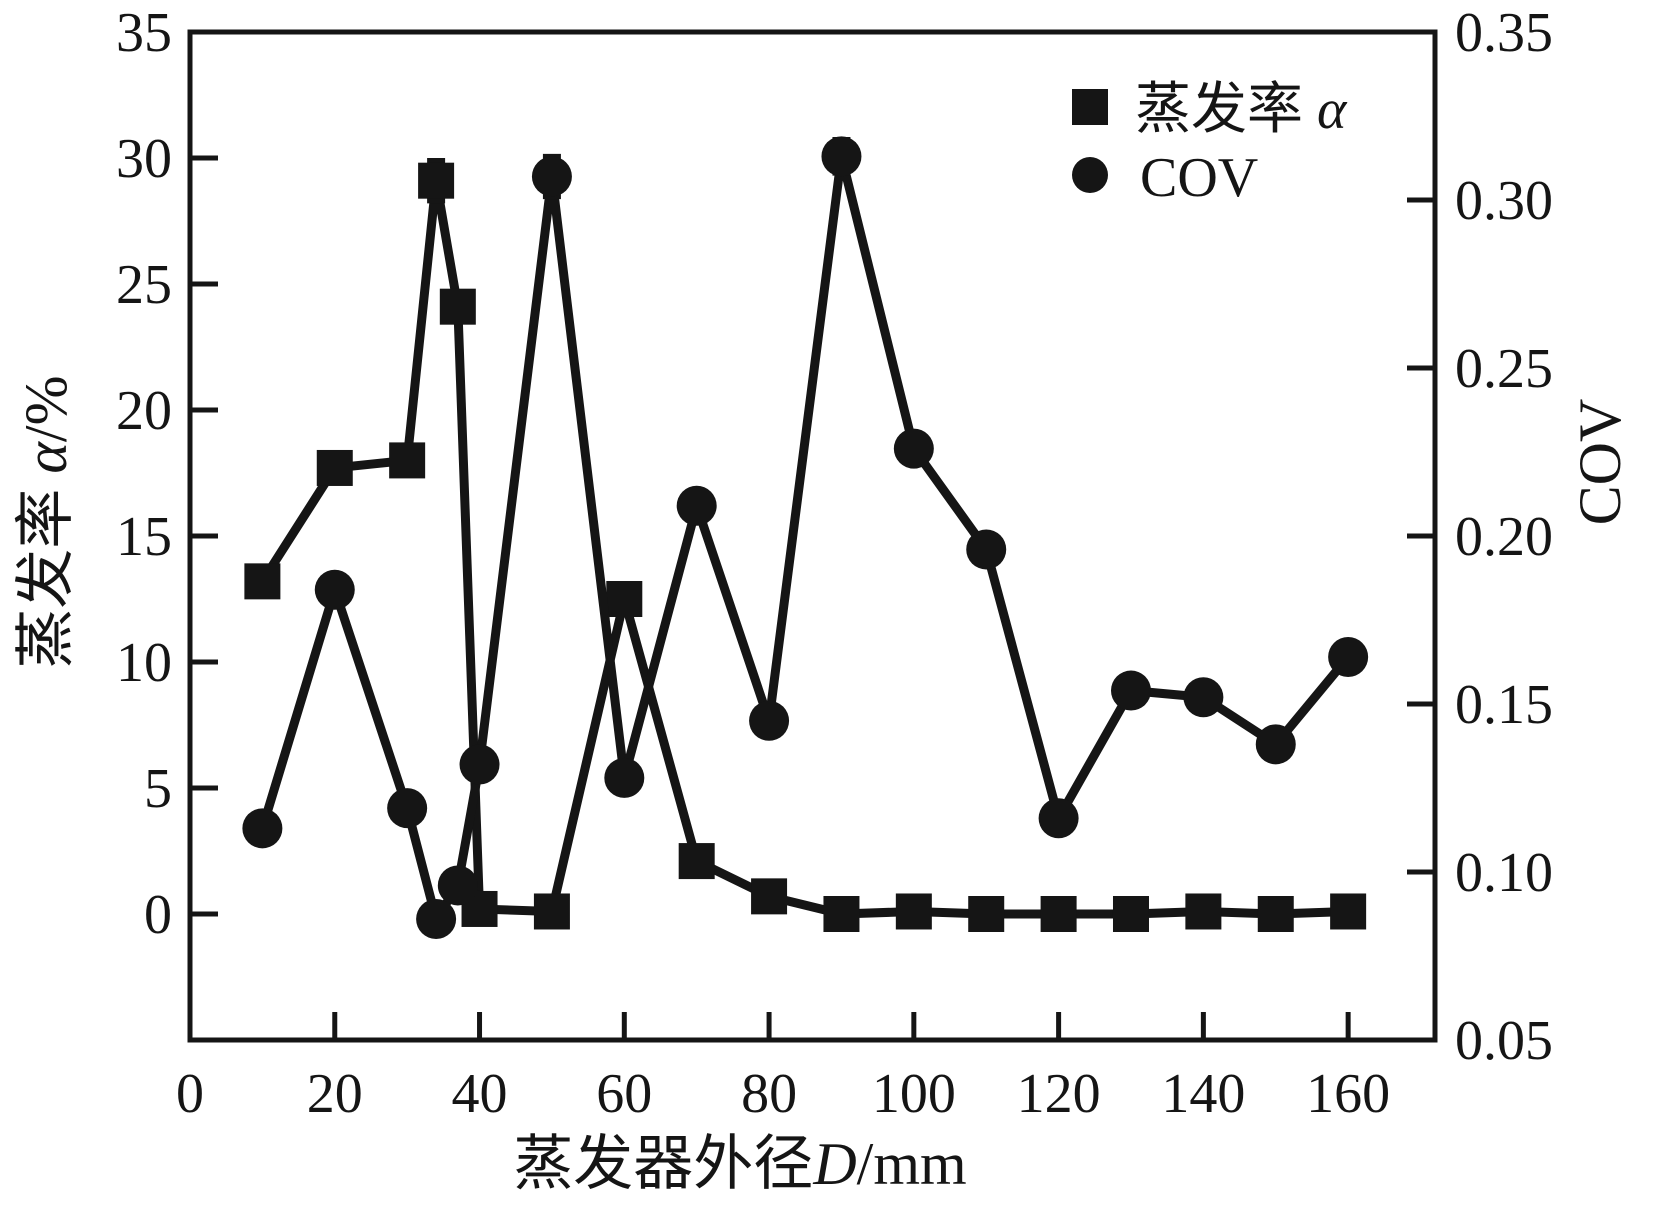 The width and height of the screenshot is (1663, 1222). I want to click on x-tick-label-80: 80, so click(769, 1094).